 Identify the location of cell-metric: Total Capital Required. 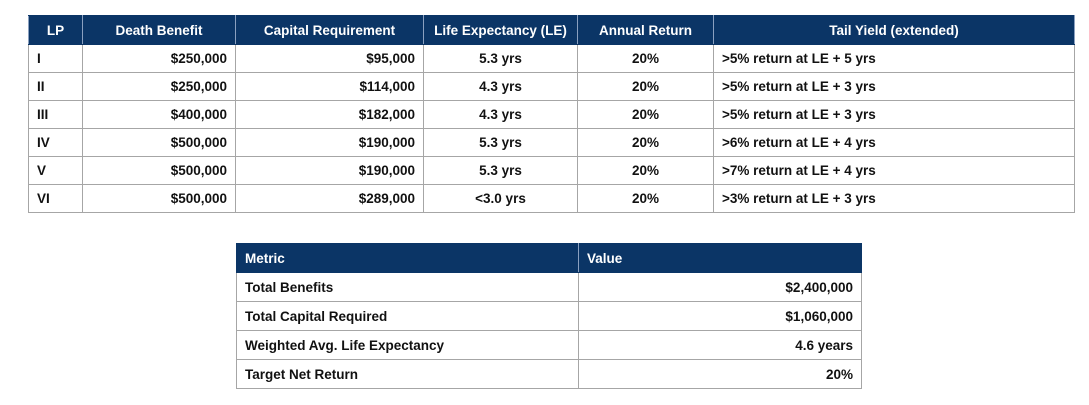
(407, 316).